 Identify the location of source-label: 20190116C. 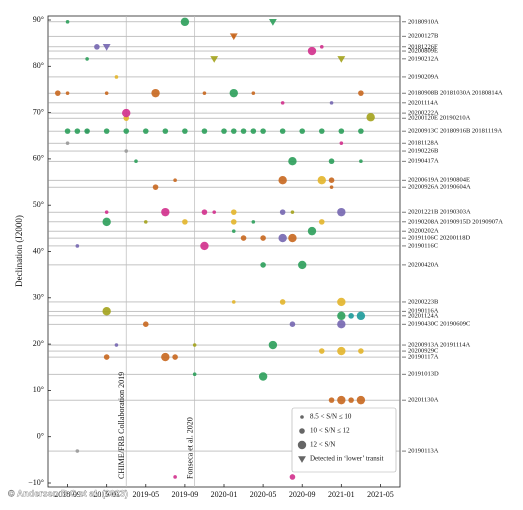
(423, 245).